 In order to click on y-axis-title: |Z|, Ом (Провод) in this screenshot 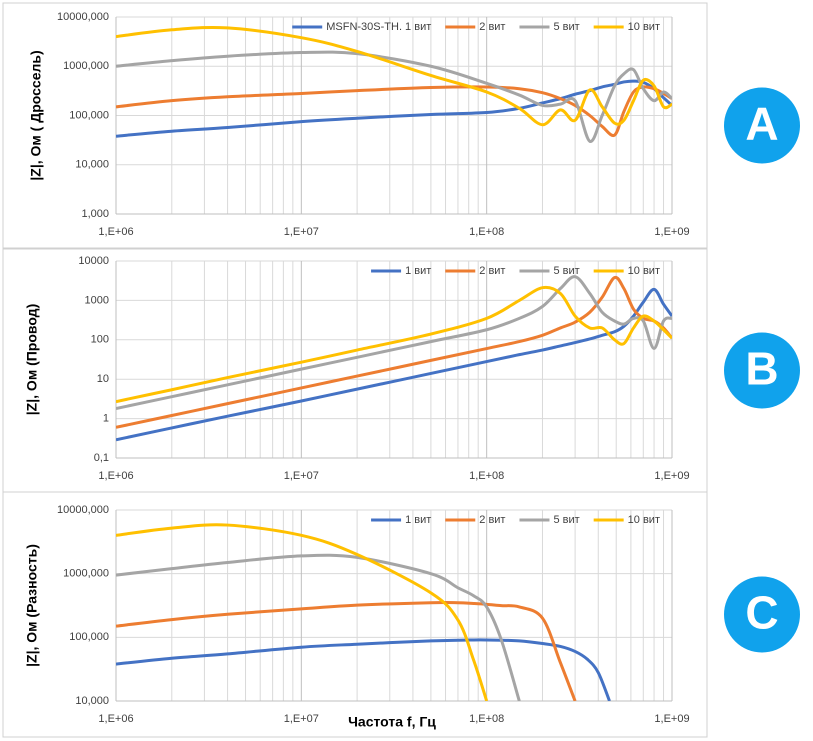, I will do `click(32, 359)`.